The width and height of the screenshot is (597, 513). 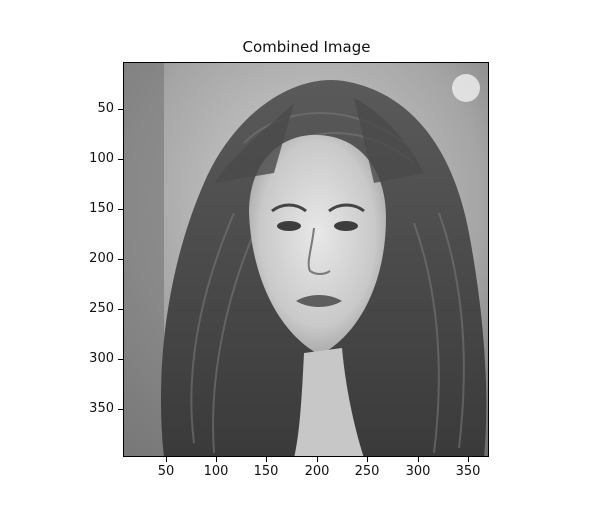 I want to click on x-tick-label: 100, so click(x=216, y=471).